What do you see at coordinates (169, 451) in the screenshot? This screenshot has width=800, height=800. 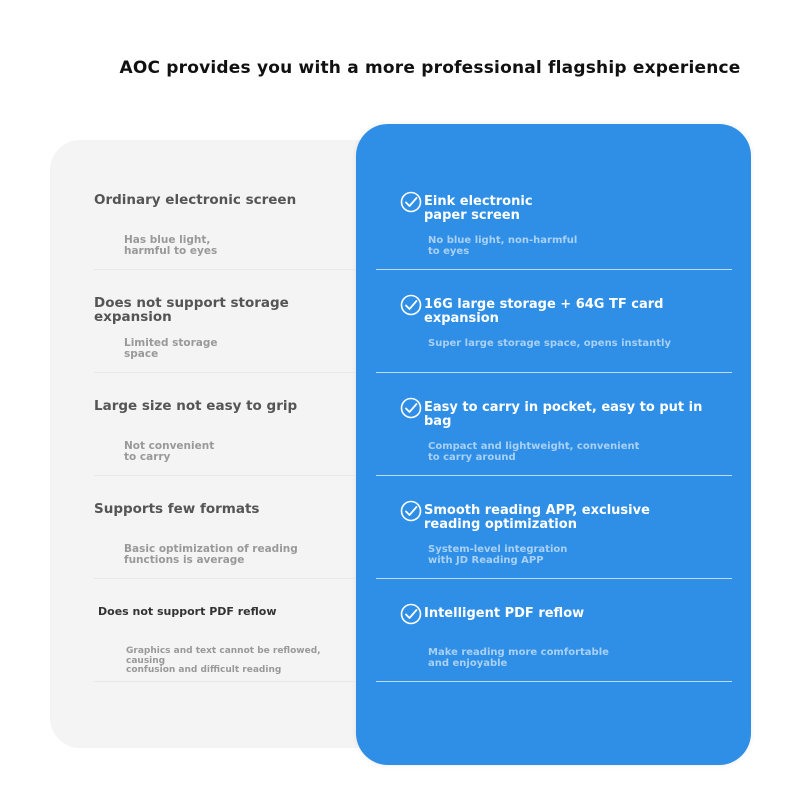 I see `ordinary-item-subtitle: Not convenient to carry` at bounding box center [169, 451].